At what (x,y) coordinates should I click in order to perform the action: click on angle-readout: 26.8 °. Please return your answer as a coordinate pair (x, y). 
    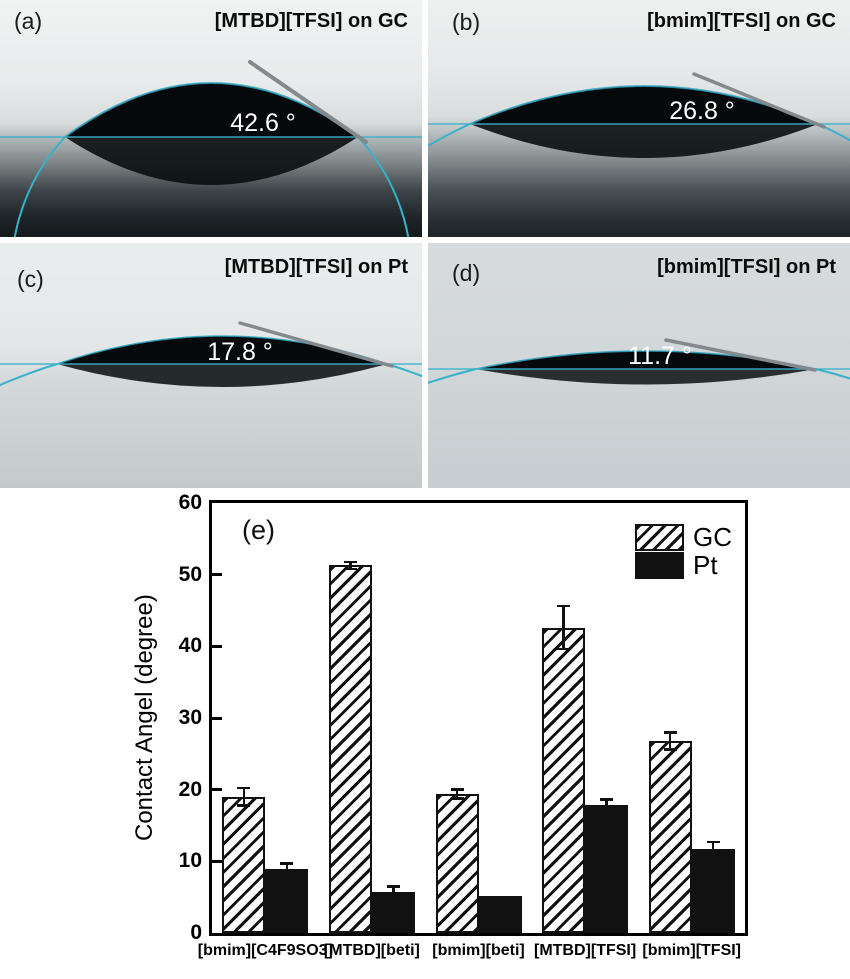
    Looking at the image, I should click on (702, 111).